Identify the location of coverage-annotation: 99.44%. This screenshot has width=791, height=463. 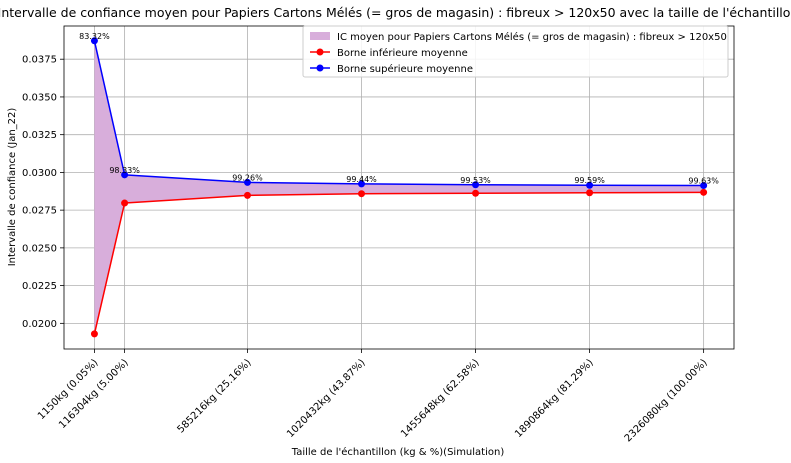
(361, 179).